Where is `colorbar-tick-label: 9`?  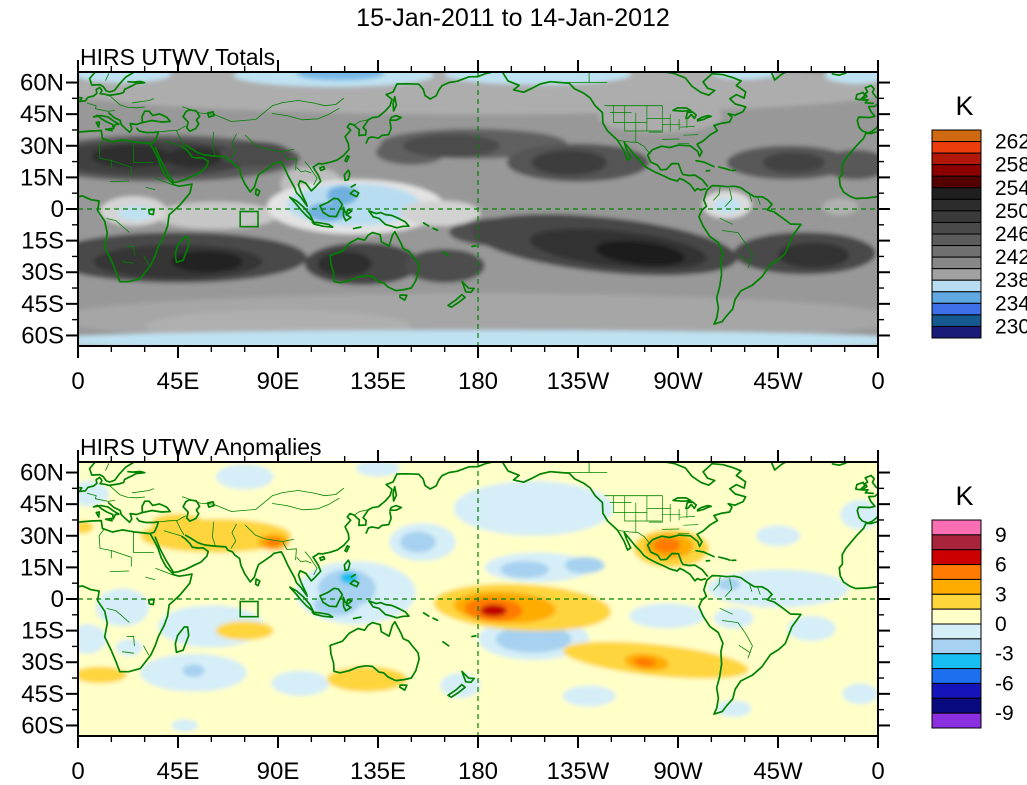 colorbar-tick-label: 9 is located at coordinates (1001, 535).